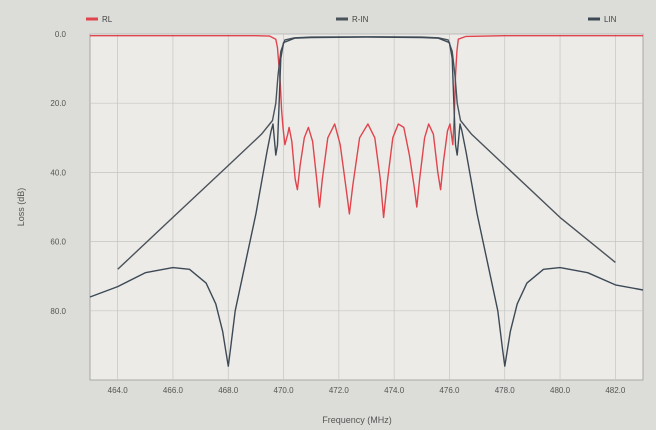 Image resolution: width=656 pixels, height=430 pixels. I want to click on y-axis-label: Loss (dB), so click(21, 207).